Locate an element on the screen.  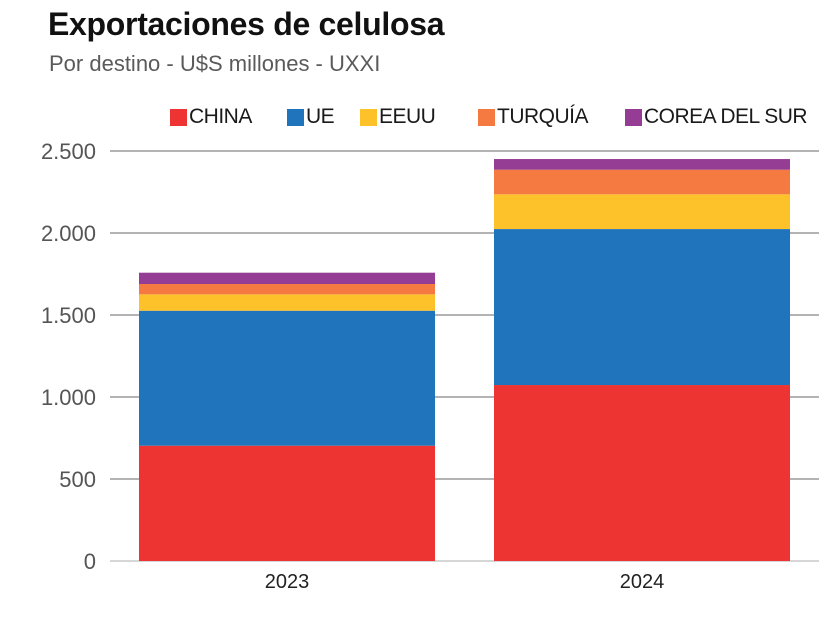
legend-label: CHINA is located at coordinates (220, 116).